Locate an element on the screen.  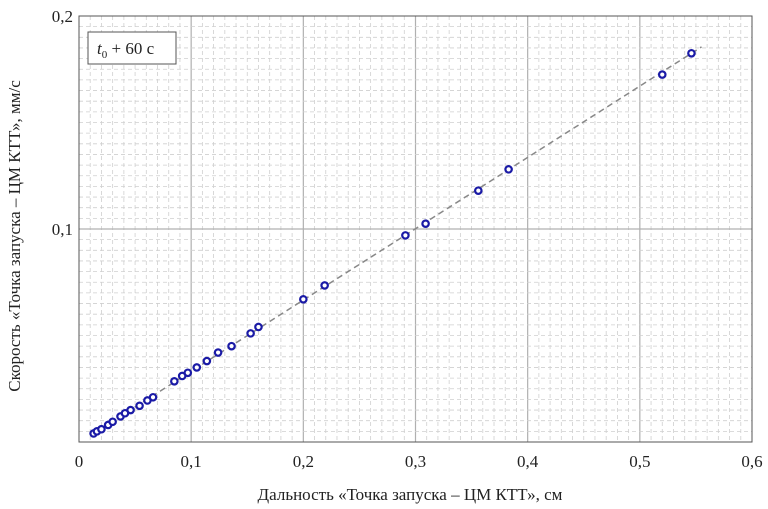
x-tick-label: 0,4 is located at coordinates (528, 461).